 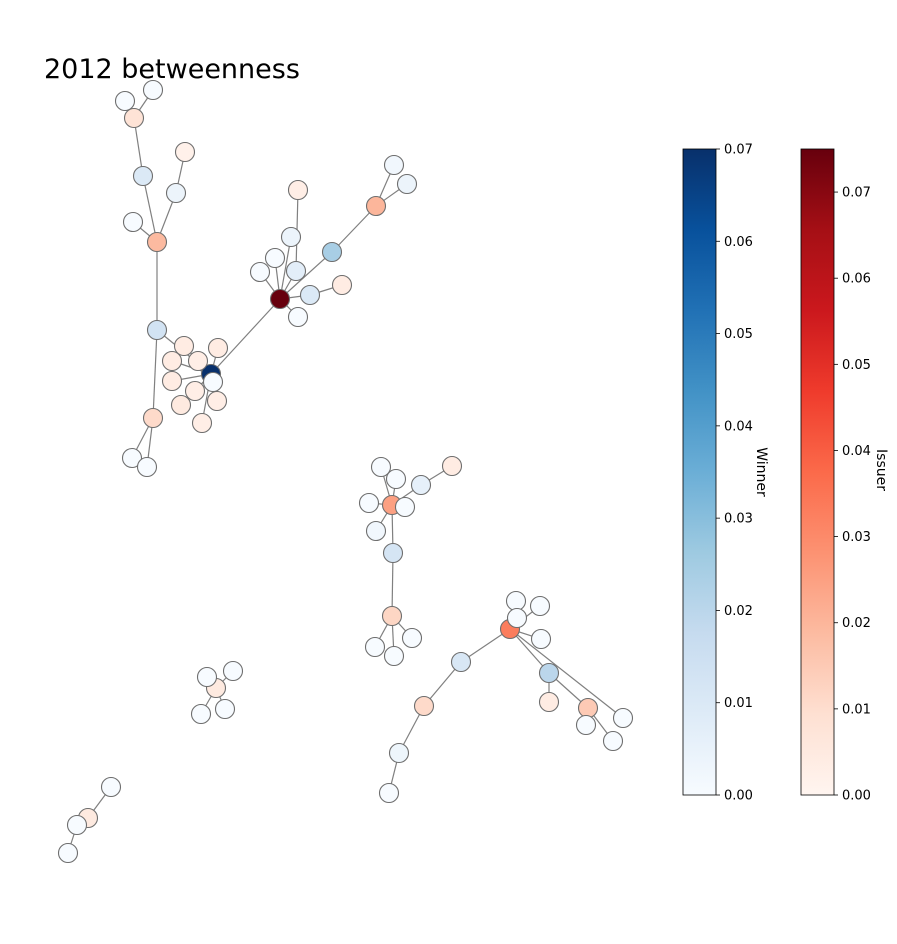 I want to click on colorbar-issuer: 0.00 0.01 0.02 0.03 0.04 0.05 0.06 0.07 Issuer, so click(x=844, y=476).